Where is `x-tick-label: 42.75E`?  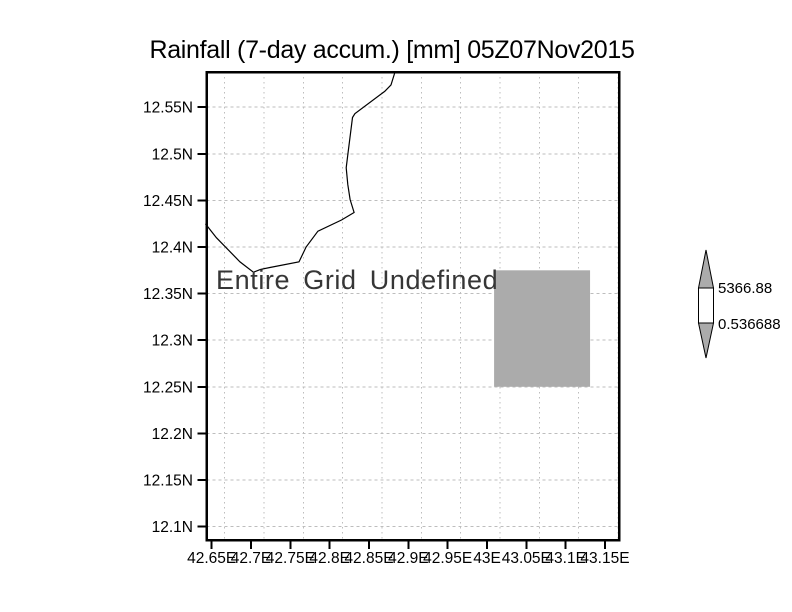
x-tick-label: 42.75E is located at coordinates (290, 558).